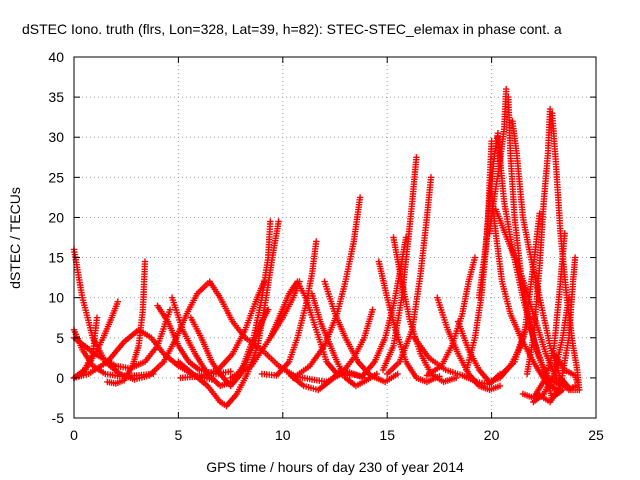  I want to click on x-tick-label: 15, so click(387, 435).